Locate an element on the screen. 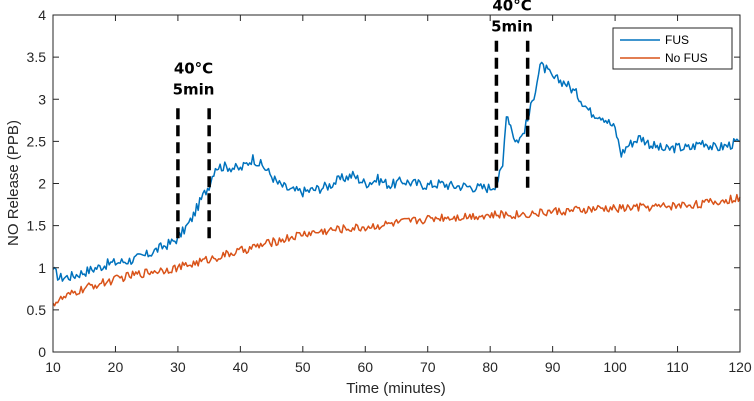  x-tick-label: 90 is located at coordinates (553, 367).